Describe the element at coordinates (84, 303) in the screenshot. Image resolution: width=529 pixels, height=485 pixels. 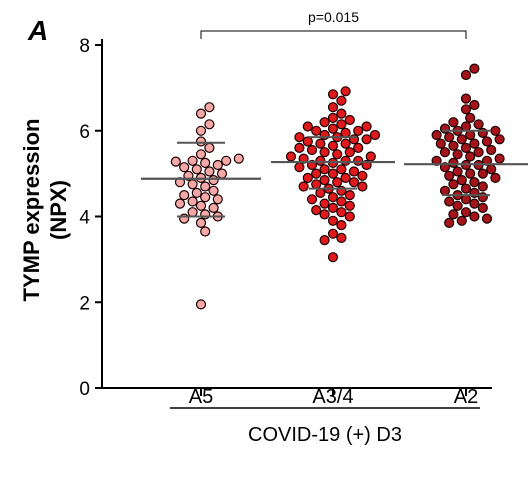
I see `y-tick-label: 2` at that location.